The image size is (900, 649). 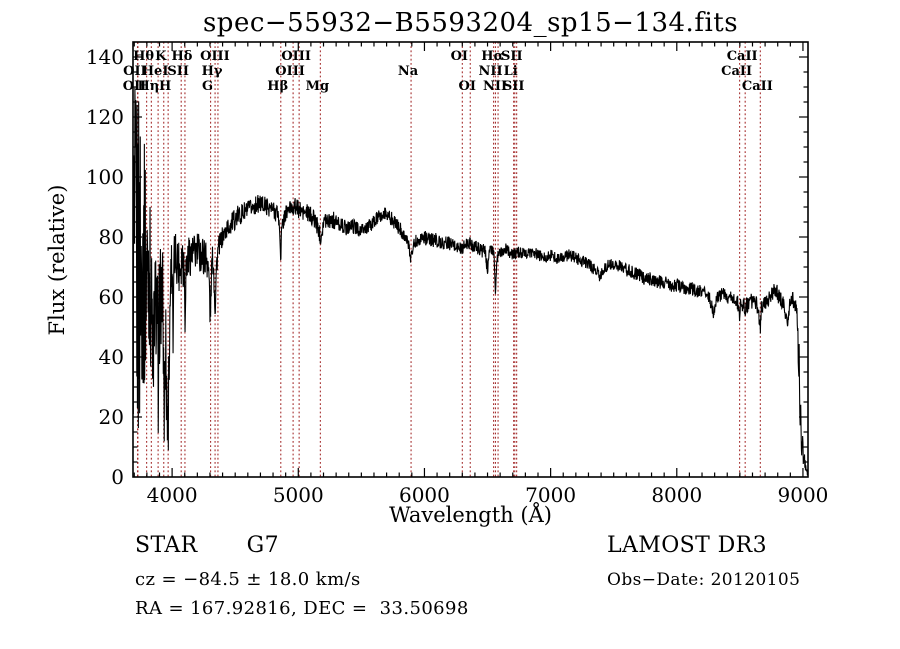 What do you see at coordinates (470, 515) in the screenshot?
I see `x-axis-title: Wavelength (Å)` at bounding box center [470, 515].